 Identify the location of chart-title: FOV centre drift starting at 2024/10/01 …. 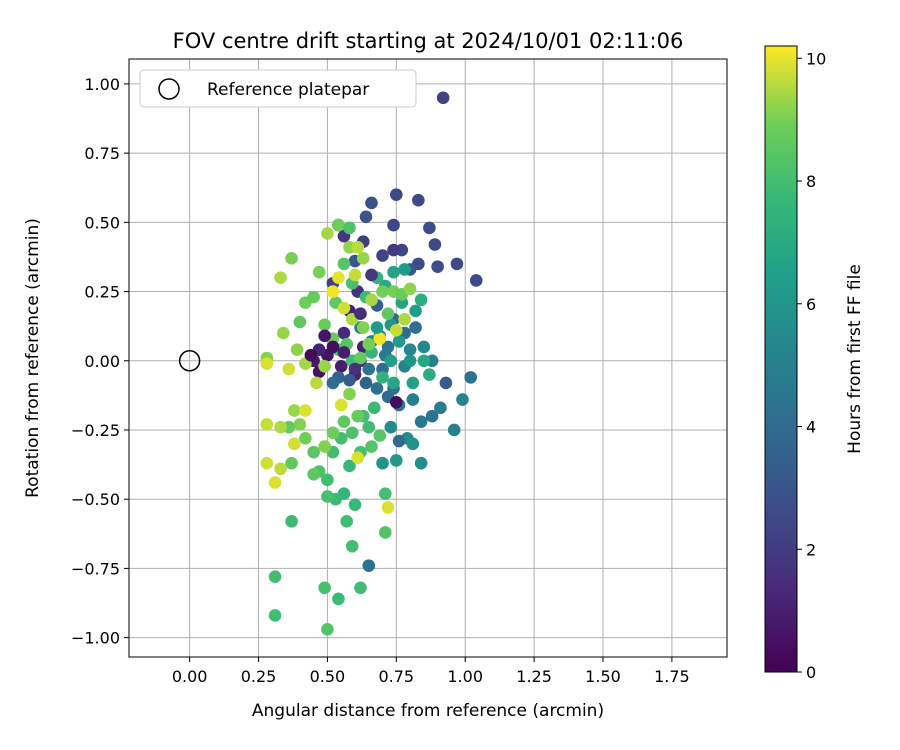
(428, 41).